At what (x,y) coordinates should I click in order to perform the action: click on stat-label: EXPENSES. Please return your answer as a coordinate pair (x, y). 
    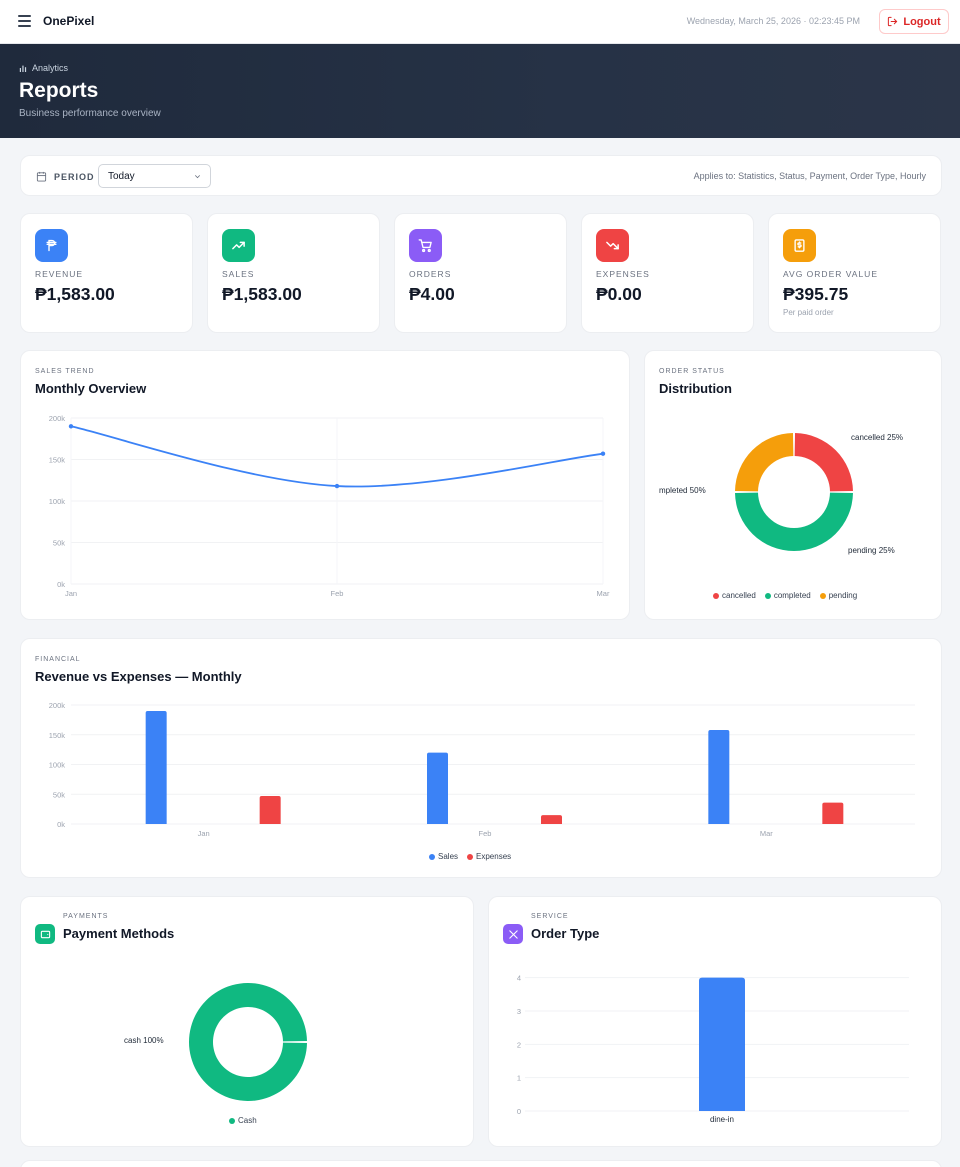
    Looking at the image, I should click on (623, 274).